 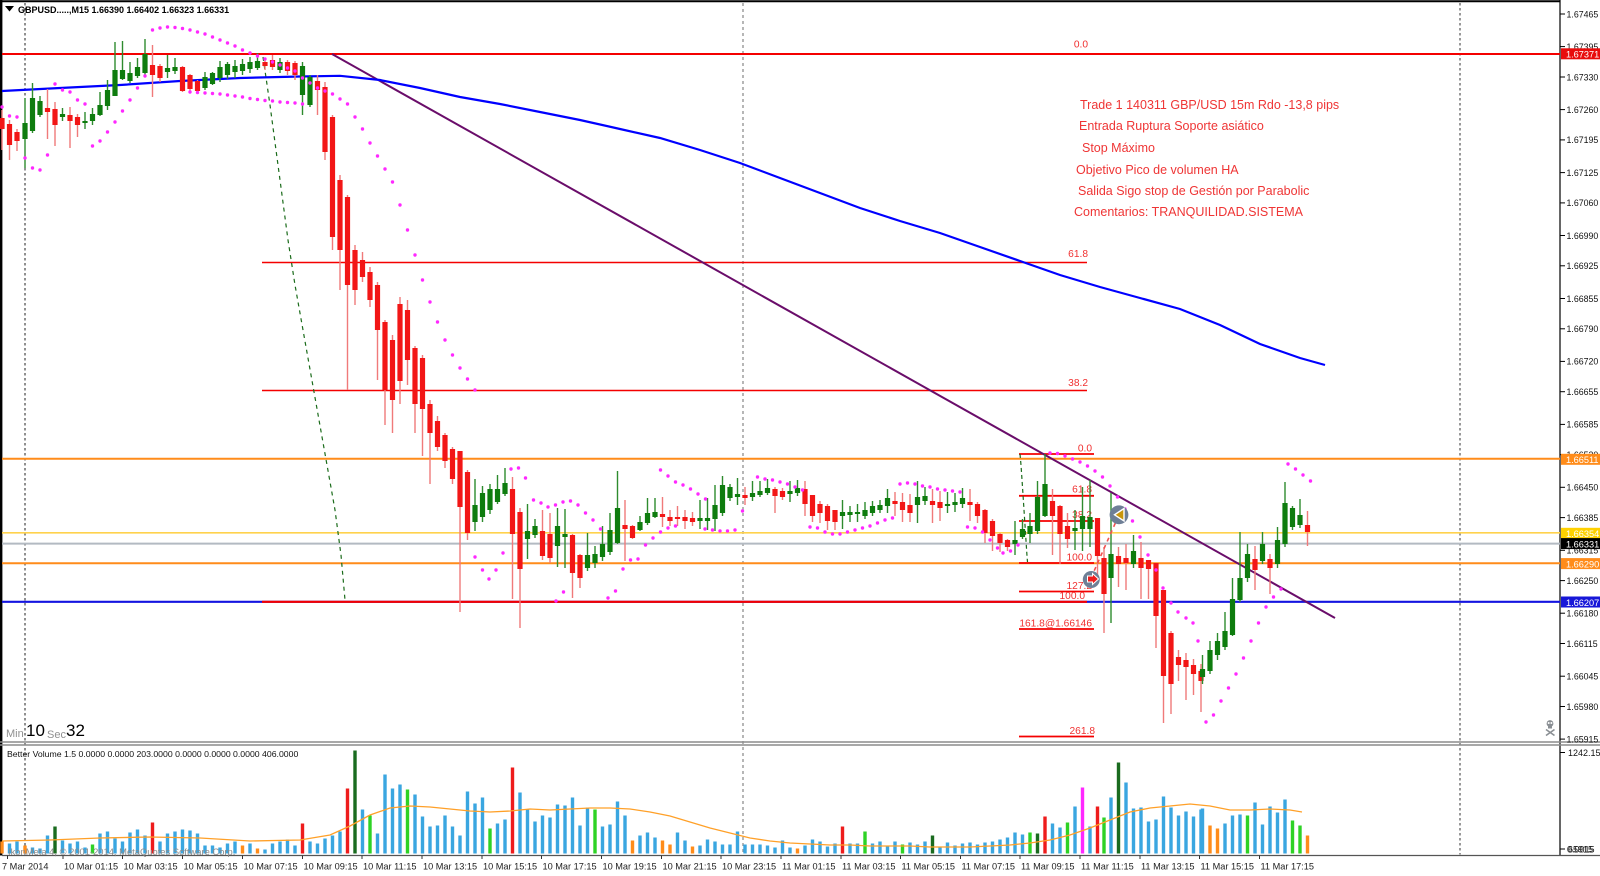 I want to click on svg-text: 11 Mar 05:15, so click(x=928, y=867).